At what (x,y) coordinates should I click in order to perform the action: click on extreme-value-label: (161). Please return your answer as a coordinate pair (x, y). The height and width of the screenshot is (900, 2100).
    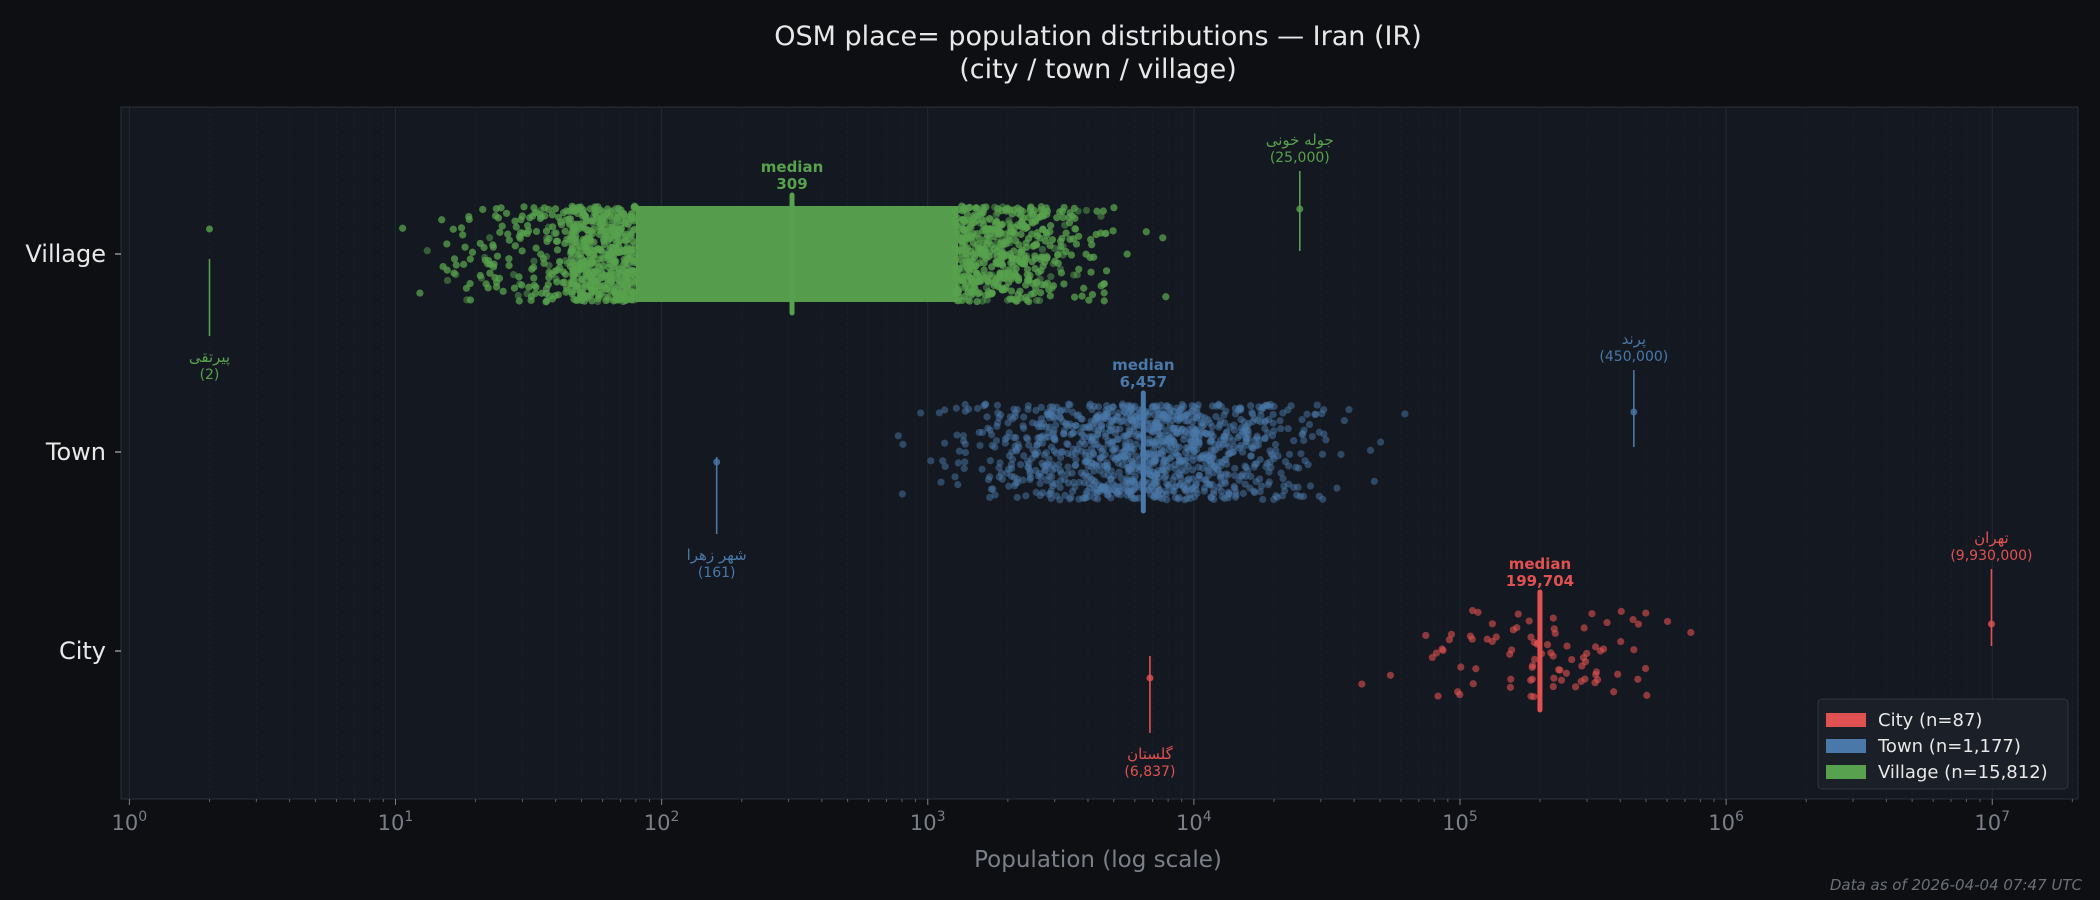
    Looking at the image, I should click on (717, 573).